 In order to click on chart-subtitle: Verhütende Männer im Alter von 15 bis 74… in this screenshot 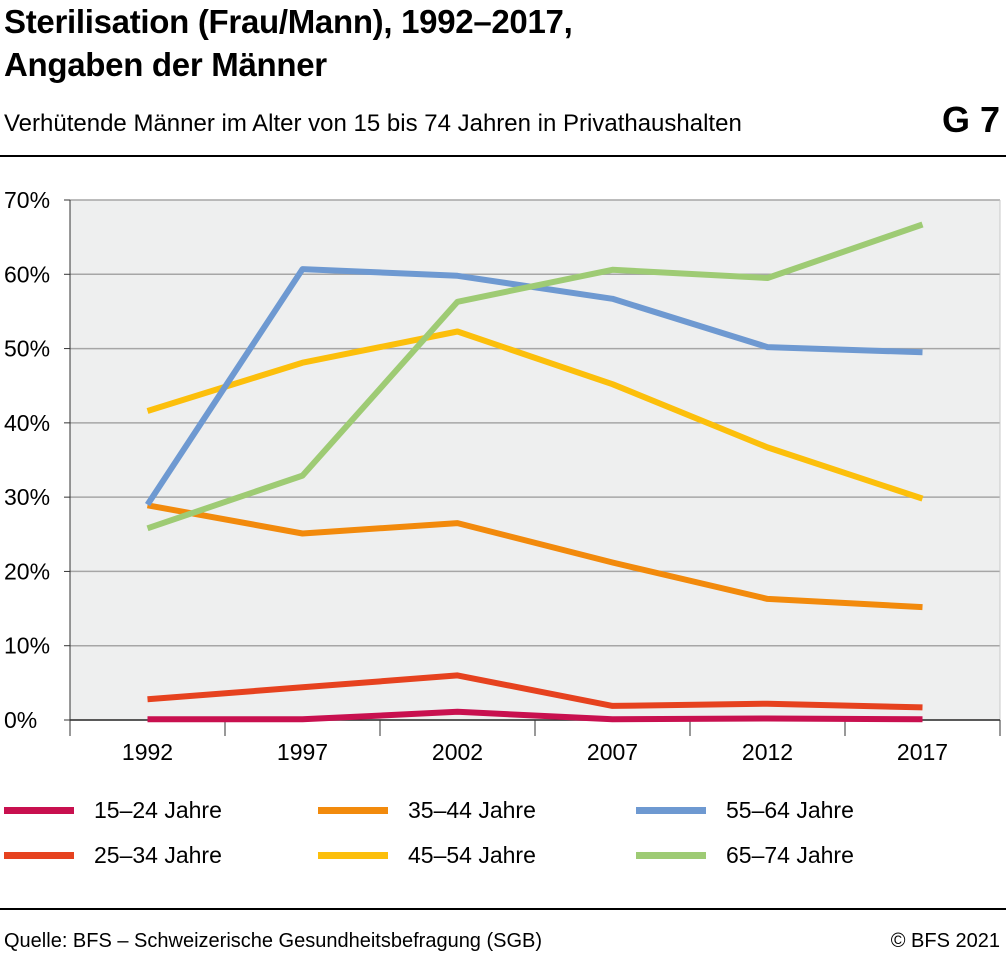, I will do `click(373, 123)`.